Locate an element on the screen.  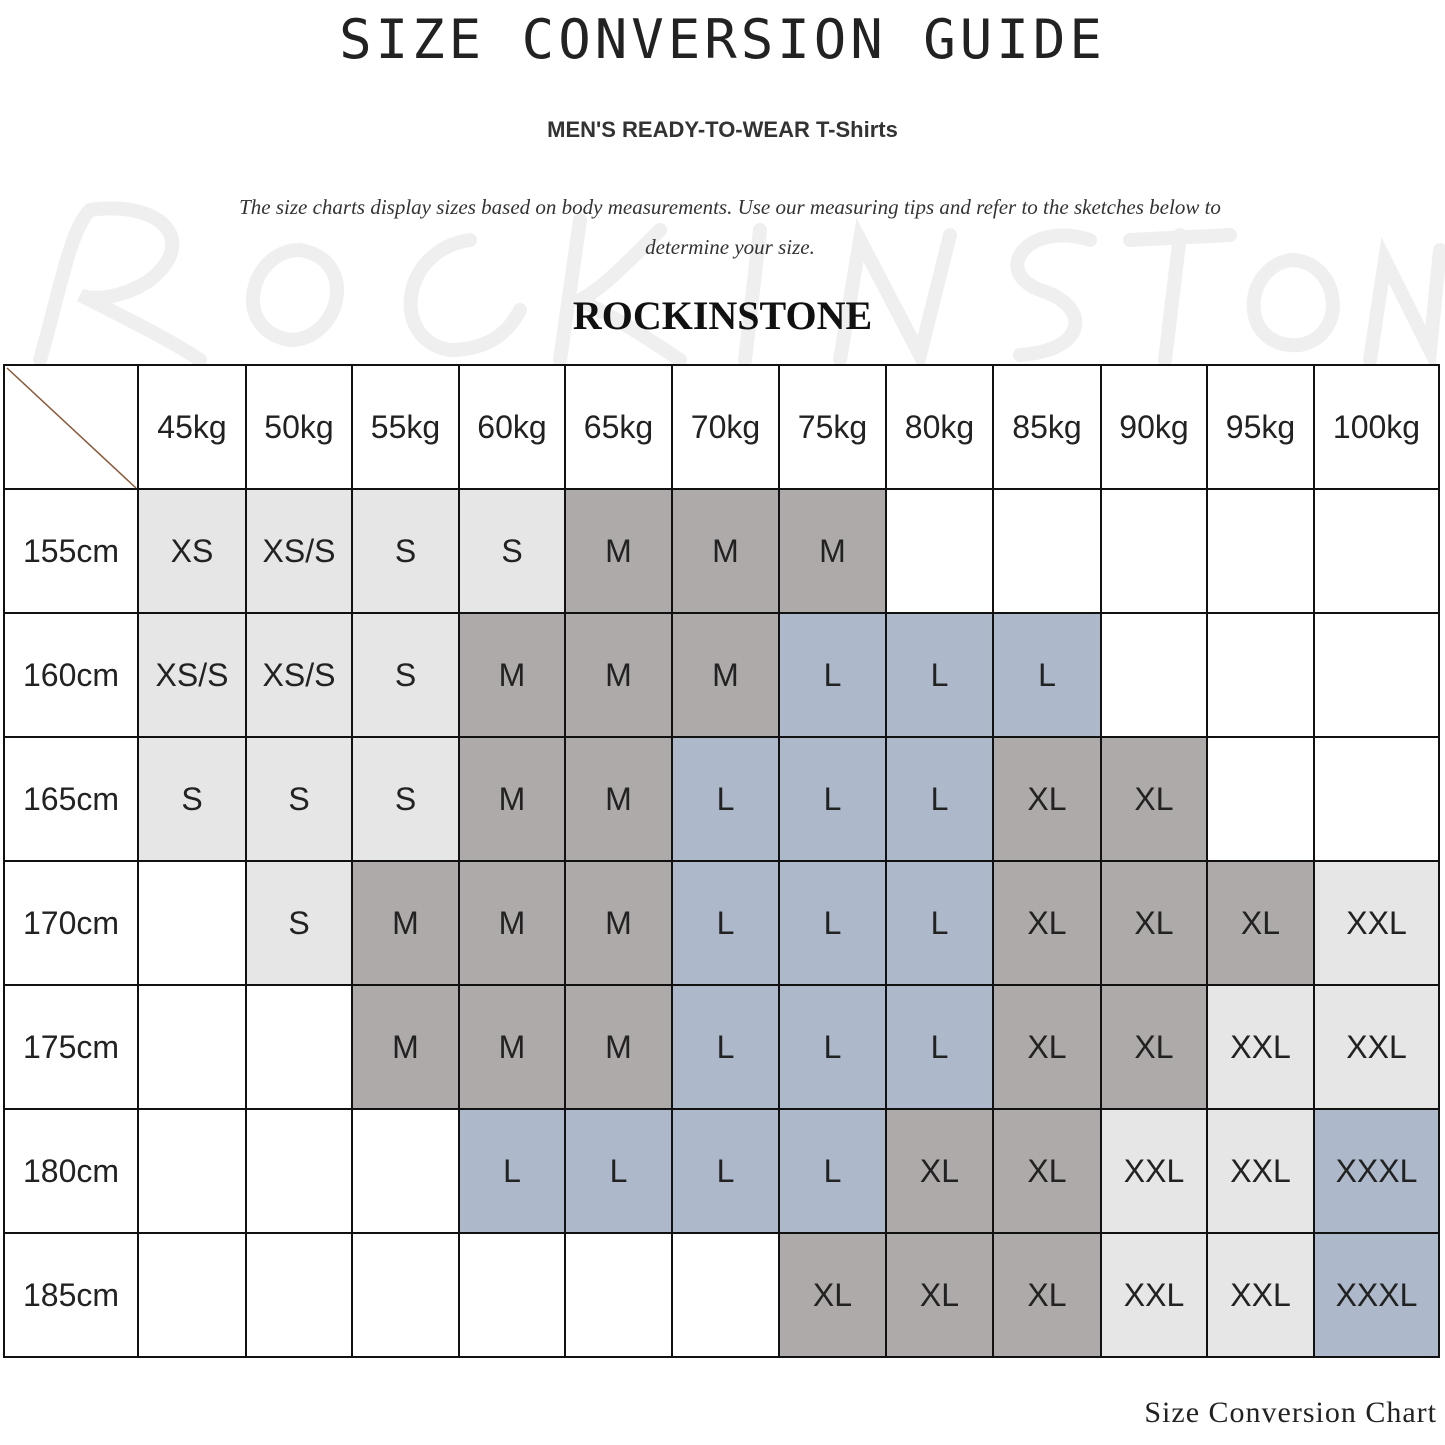
table-row: 155cm XS XS/S S S M M M is located at coordinates (721, 551).